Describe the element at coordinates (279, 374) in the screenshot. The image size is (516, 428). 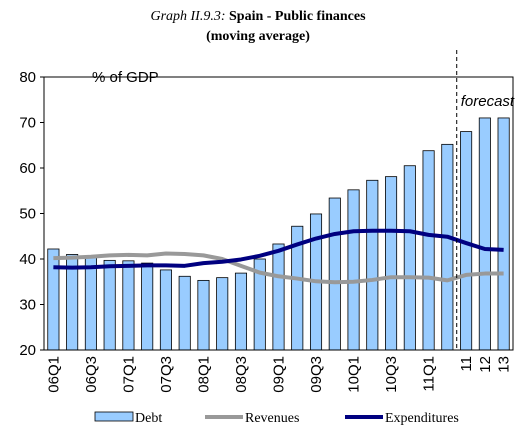
I see `x-tick-label: 09Q1` at that location.